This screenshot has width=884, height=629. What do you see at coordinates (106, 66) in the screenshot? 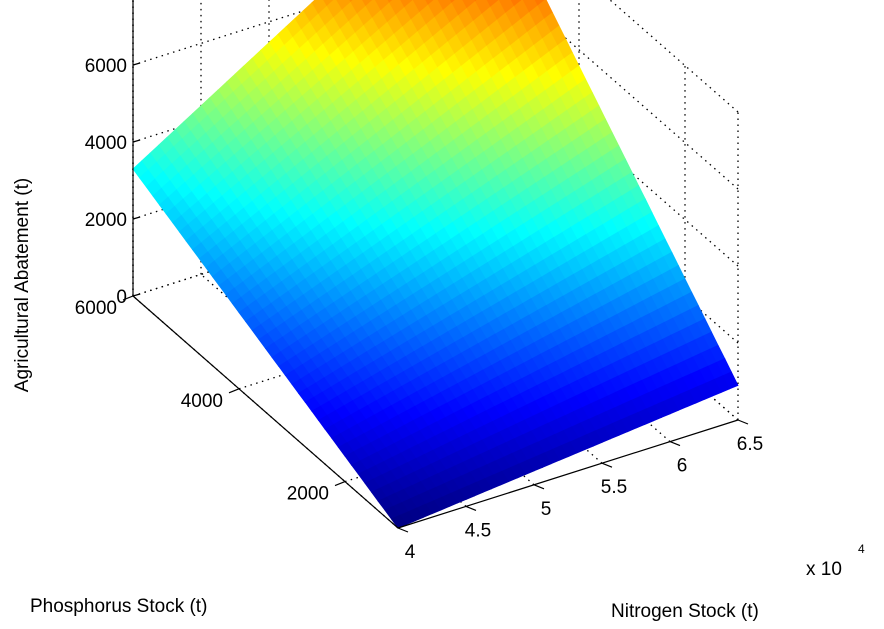
I see `z-tick-label: 6000` at bounding box center [106, 66].